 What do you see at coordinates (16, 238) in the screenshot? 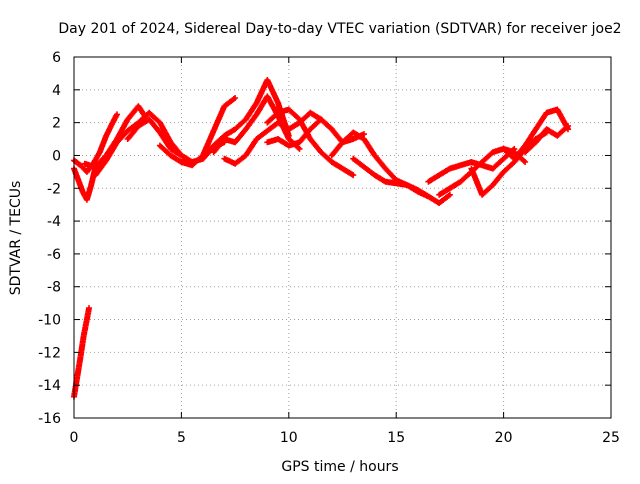
I see `y-axis-label: SDTVAR / TECUs` at bounding box center [16, 238].